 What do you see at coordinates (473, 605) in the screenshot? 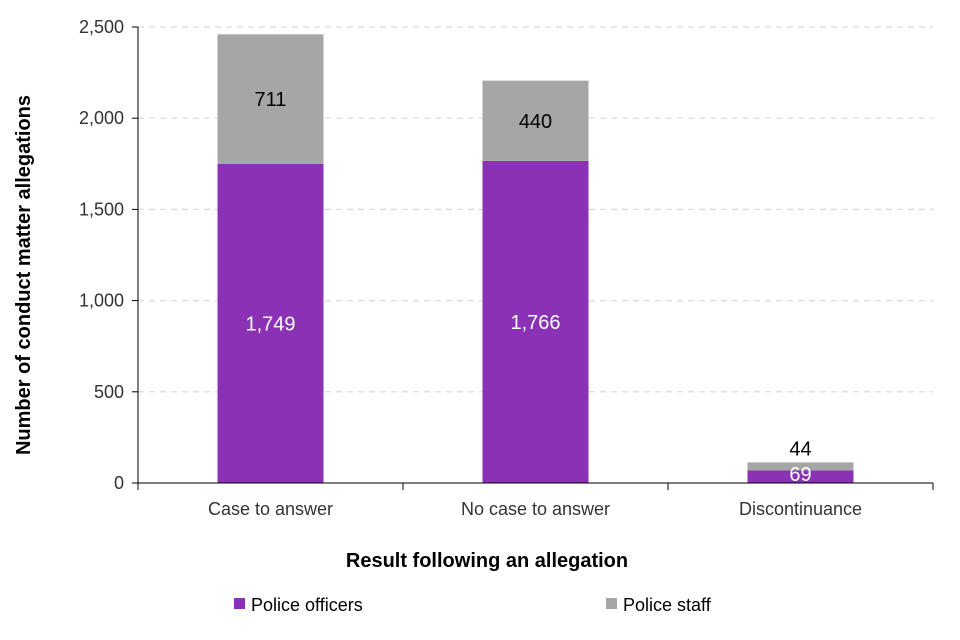
I see `legend: Police officers Police staff` at bounding box center [473, 605].